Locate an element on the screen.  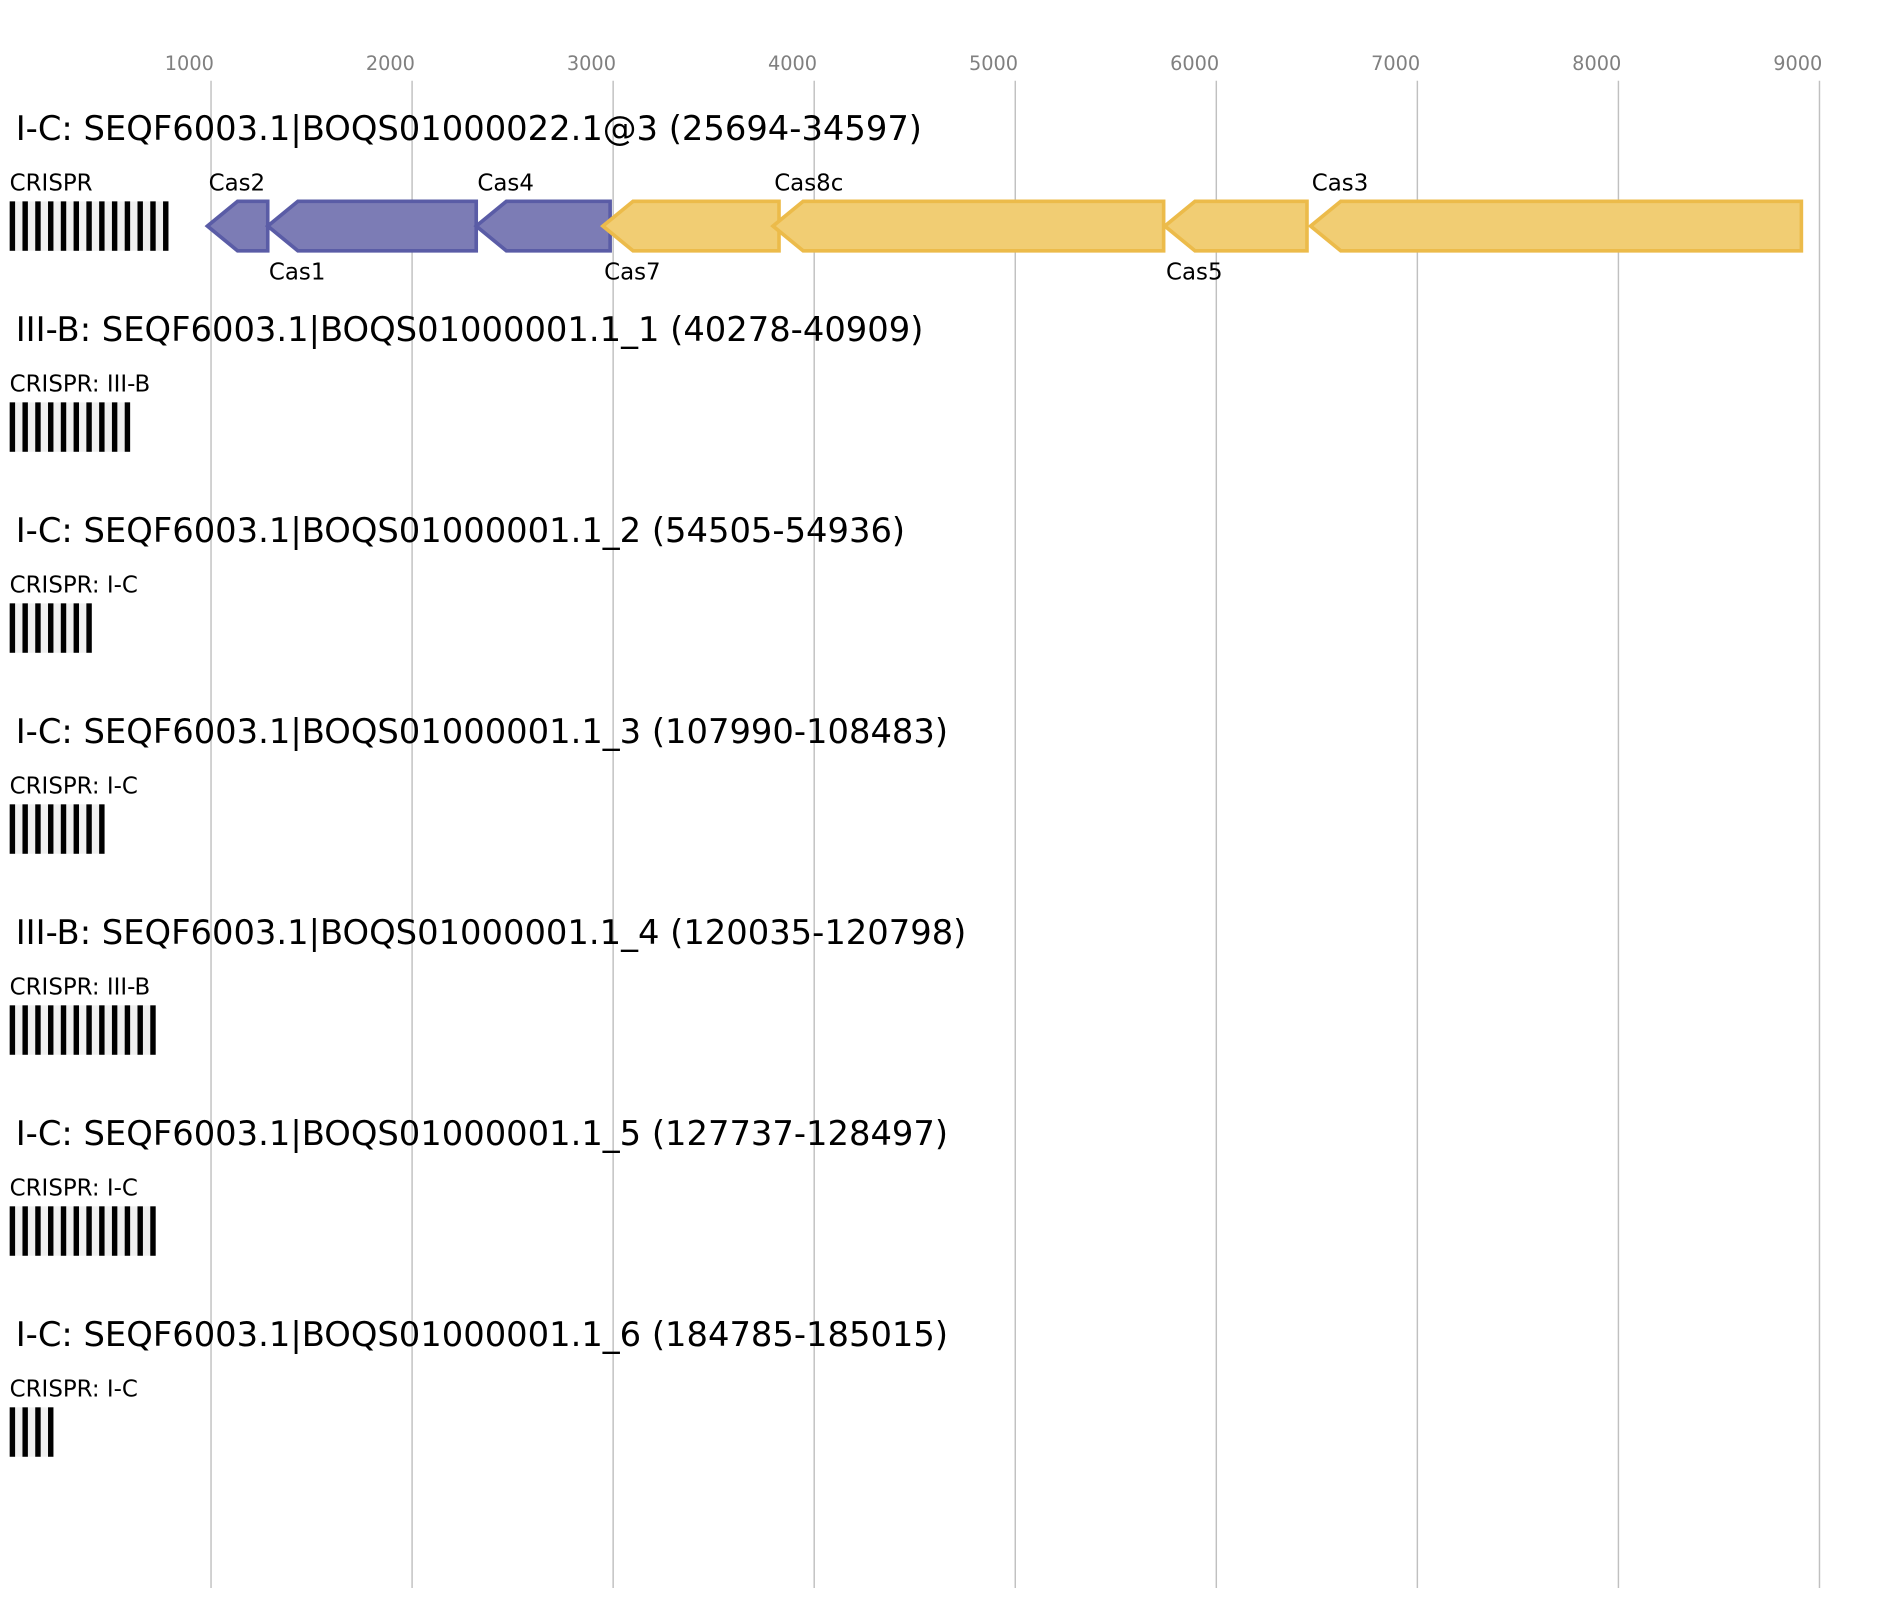
gene-arrow-cas3 is located at coordinates (1555, 226).